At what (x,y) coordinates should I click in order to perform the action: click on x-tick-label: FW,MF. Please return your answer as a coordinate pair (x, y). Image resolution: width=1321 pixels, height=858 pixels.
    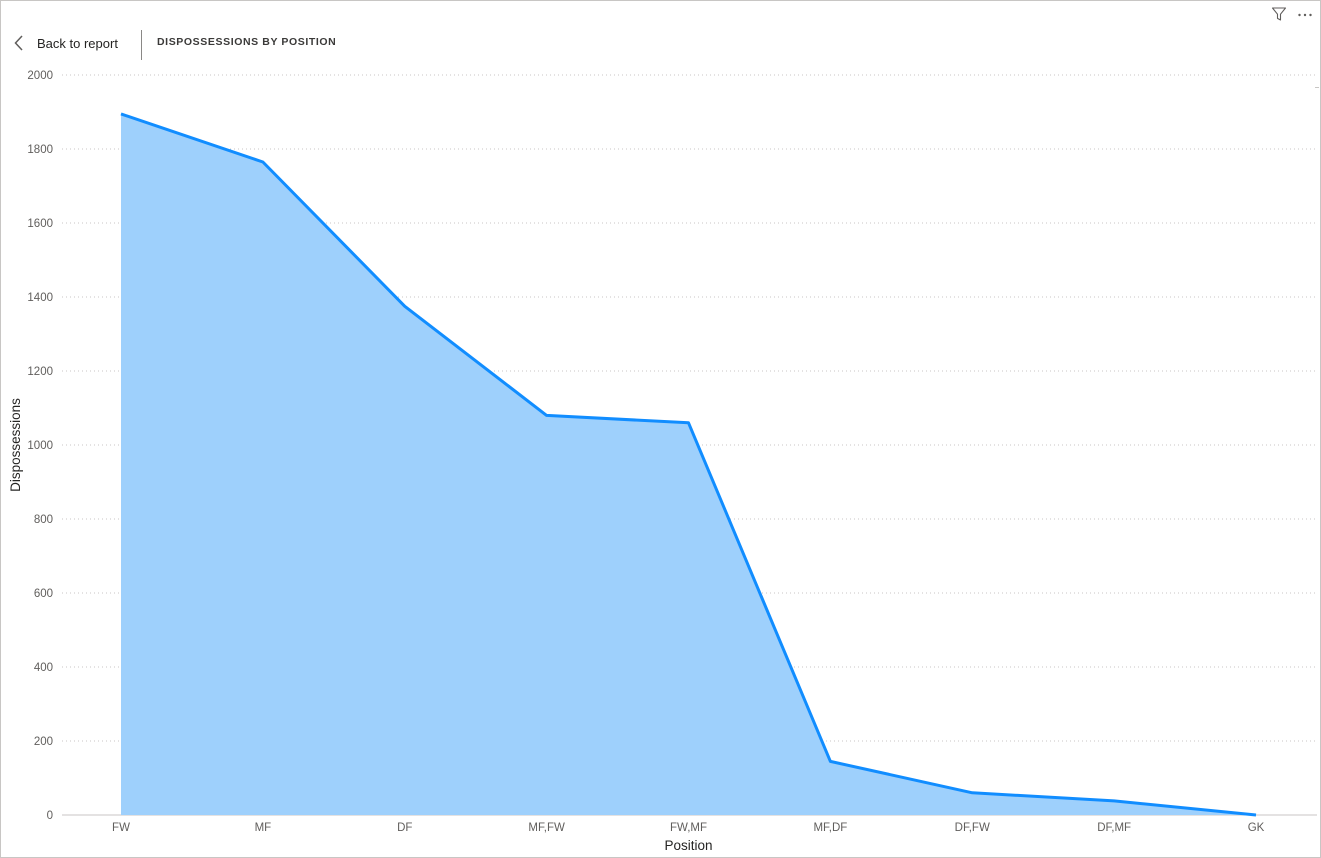
    Looking at the image, I should click on (688, 828).